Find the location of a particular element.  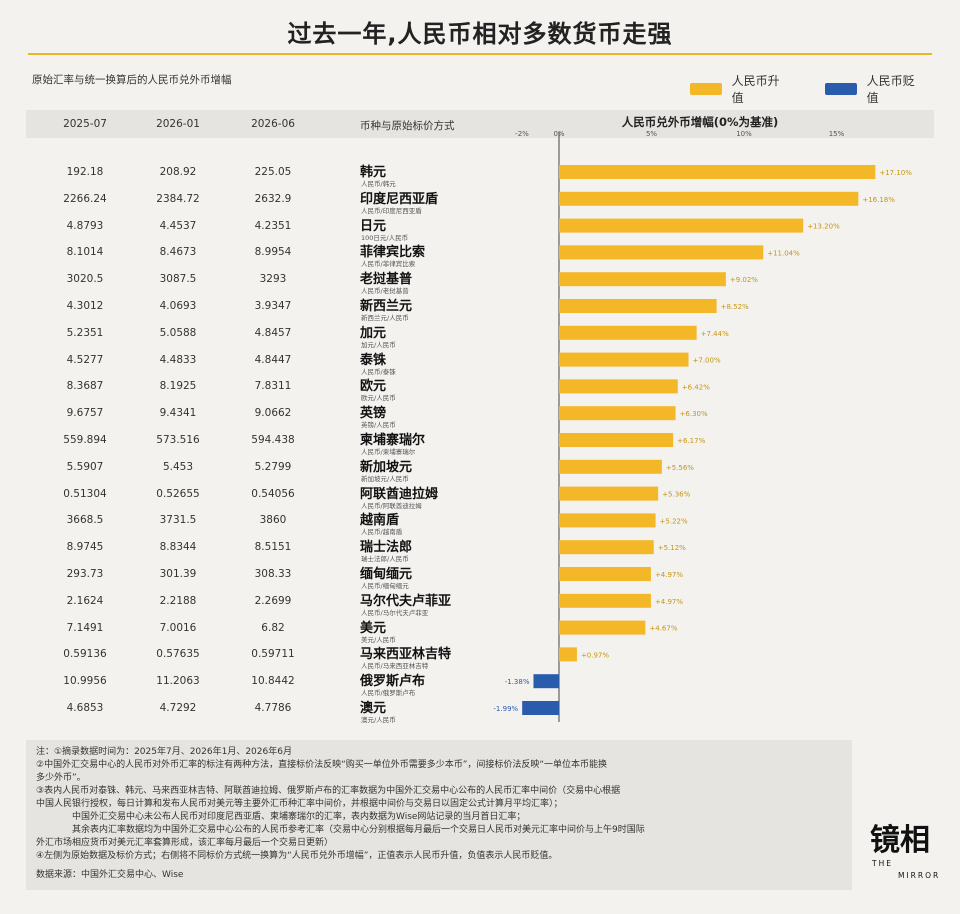

brand-logo: 镜相 THE MIRROR is located at coordinates (908, 850).